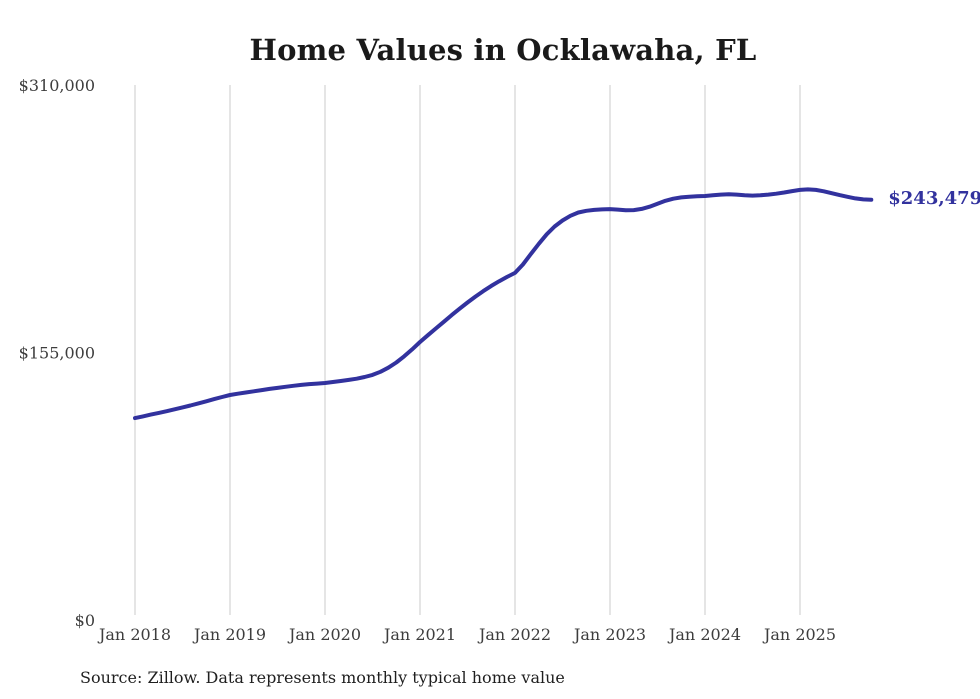 The image size is (980, 699). What do you see at coordinates (609, 634) in the screenshot?
I see `x-tick-label: Jan 2023` at bounding box center [609, 634].